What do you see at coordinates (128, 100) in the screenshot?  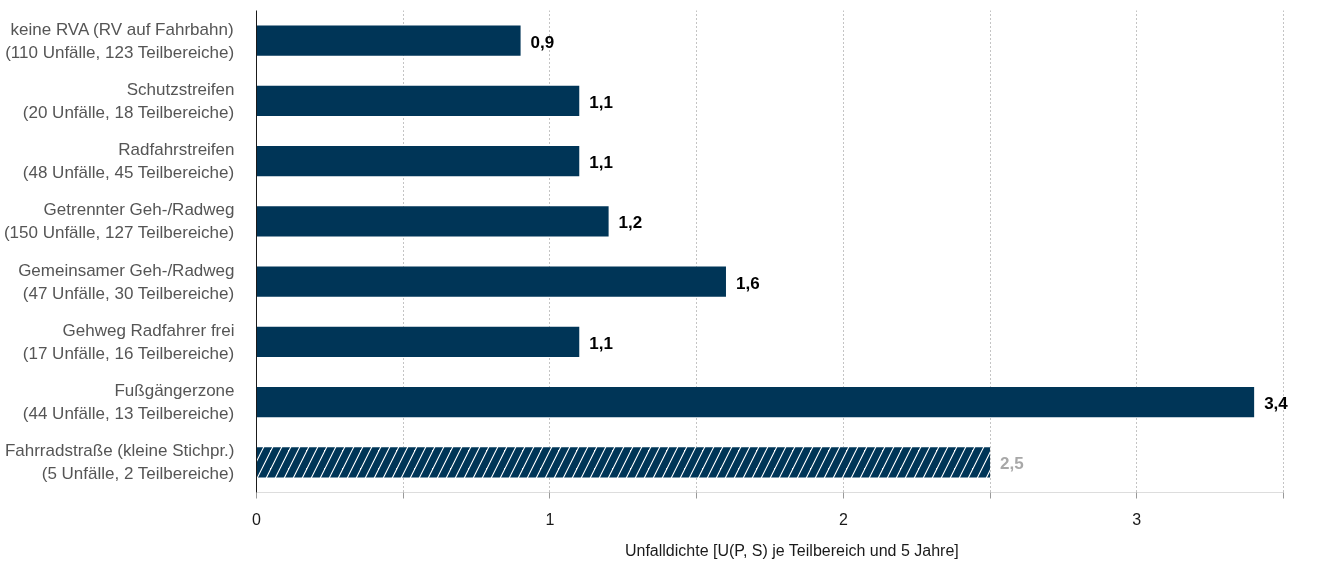 I see `y-tick-label: Schutzstreifen (20 Unfälle, 18 Teilbereiche)` at bounding box center [128, 100].